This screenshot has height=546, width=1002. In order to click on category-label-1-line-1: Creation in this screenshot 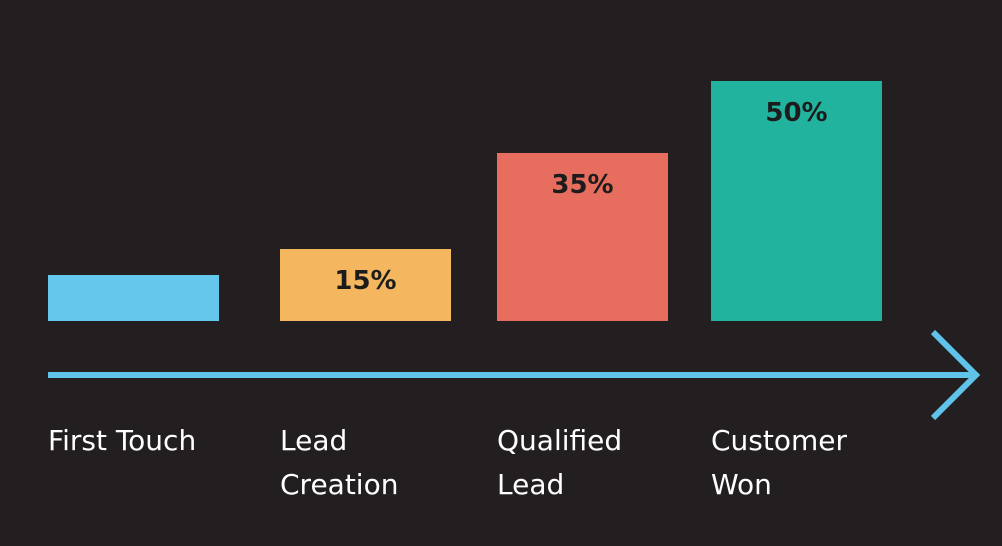, I will do `click(339, 484)`.